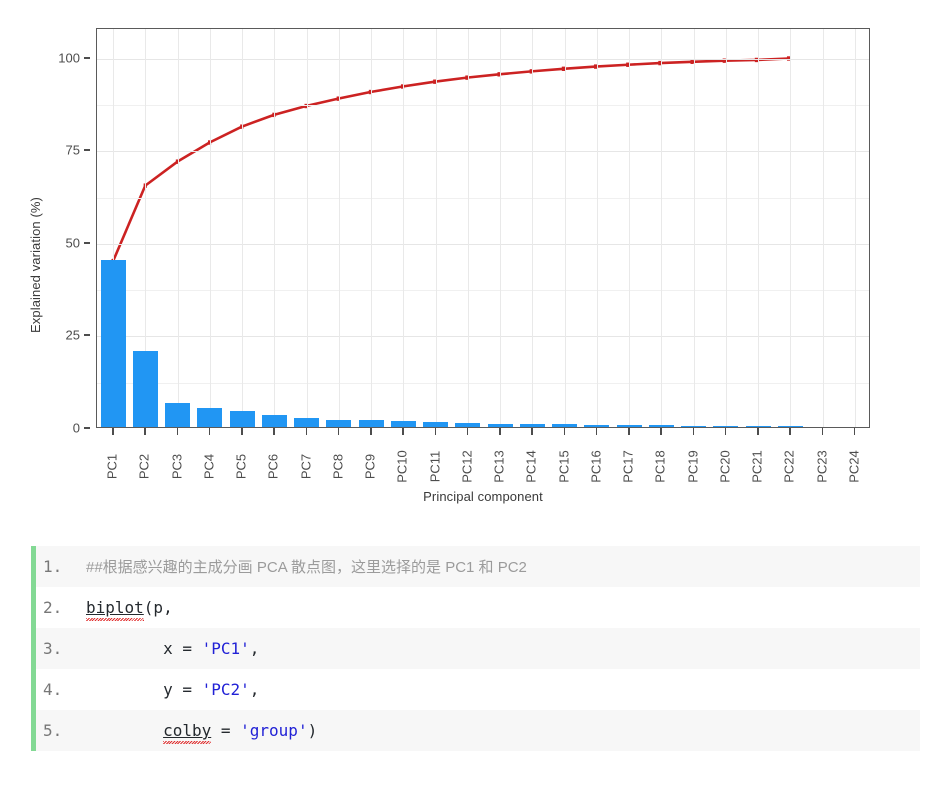 This screenshot has width=948, height=795. I want to click on code-source-text: x = 'PC1',, so click(172, 648).